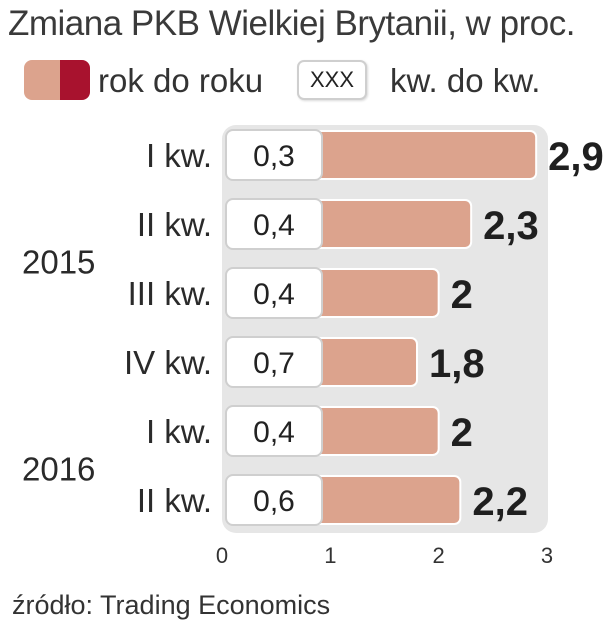 The height and width of the screenshot is (626, 611). Describe the element at coordinates (168, 362) in the screenshot. I see `category-label: IV kw.` at that location.